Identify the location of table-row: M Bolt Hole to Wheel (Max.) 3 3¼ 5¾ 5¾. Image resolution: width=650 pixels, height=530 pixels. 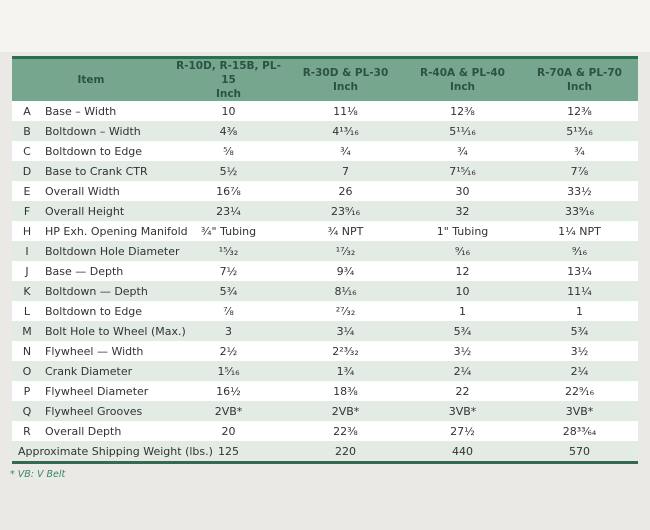
(325, 331).